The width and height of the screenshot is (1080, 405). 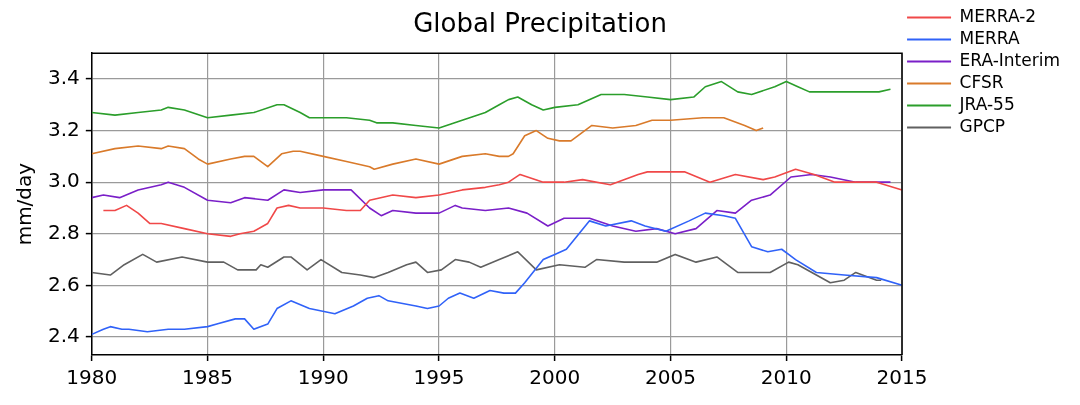 What do you see at coordinates (786, 377) in the screenshot?
I see `x-tick-label: 2010` at bounding box center [786, 377].